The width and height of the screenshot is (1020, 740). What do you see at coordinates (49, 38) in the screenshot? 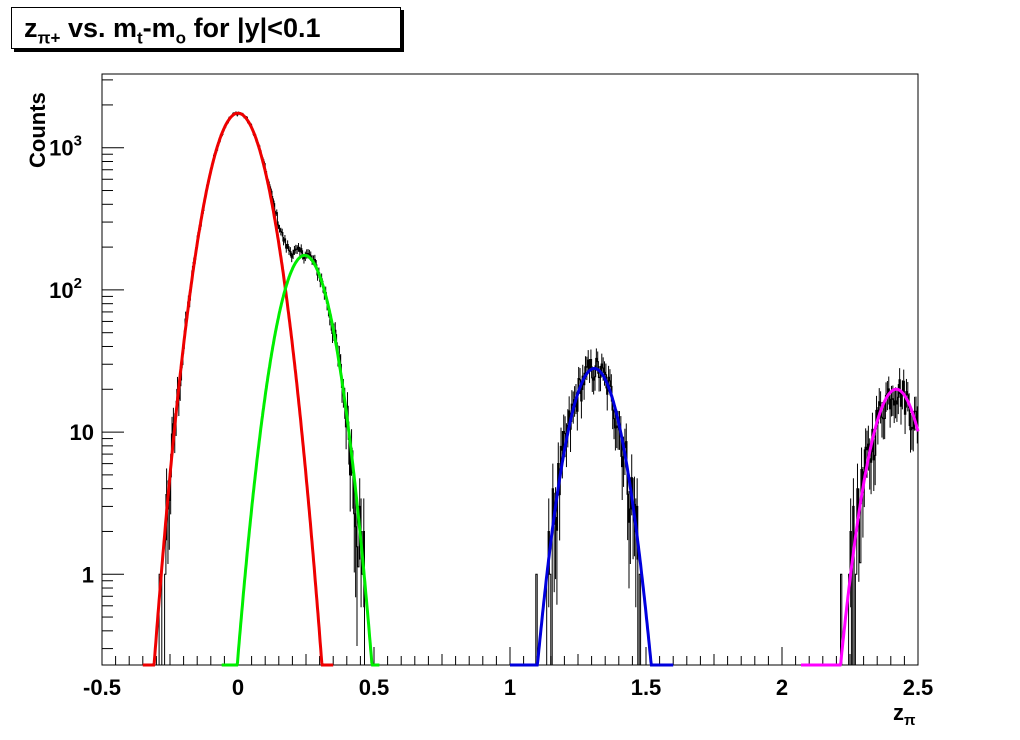
I see `title-z-subscript: π+` at bounding box center [49, 38].